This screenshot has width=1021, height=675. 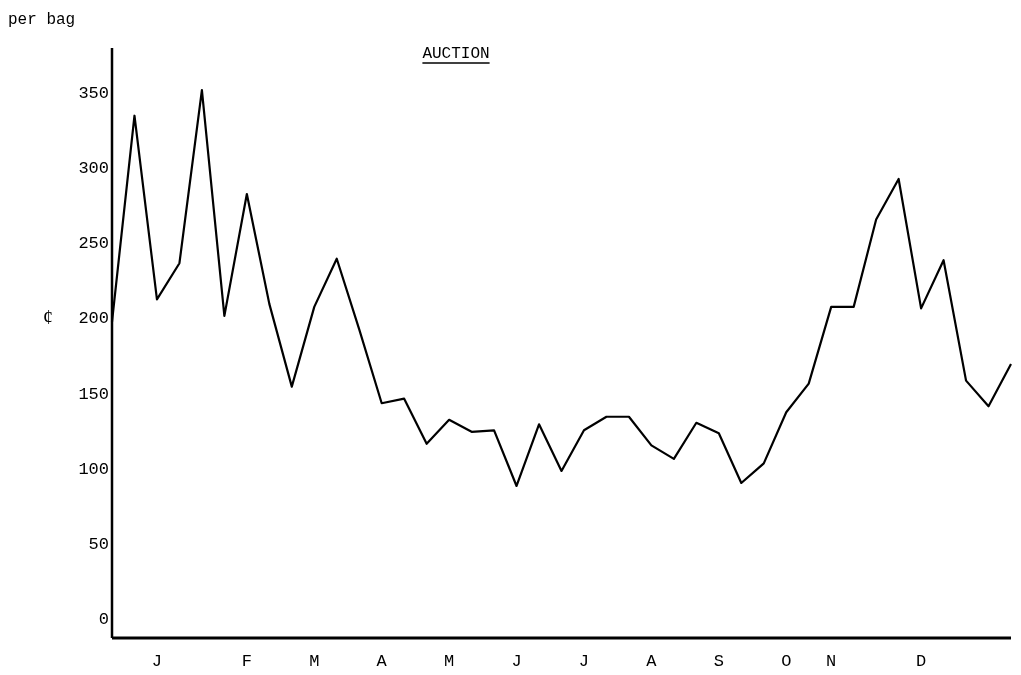 What do you see at coordinates (42, 20) in the screenshot?
I see `text: per bag` at bounding box center [42, 20].